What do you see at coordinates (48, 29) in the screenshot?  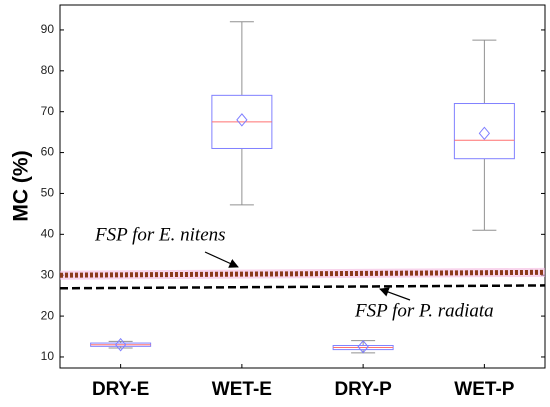 I see `y-tick-label: 90` at bounding box center [48, 29].